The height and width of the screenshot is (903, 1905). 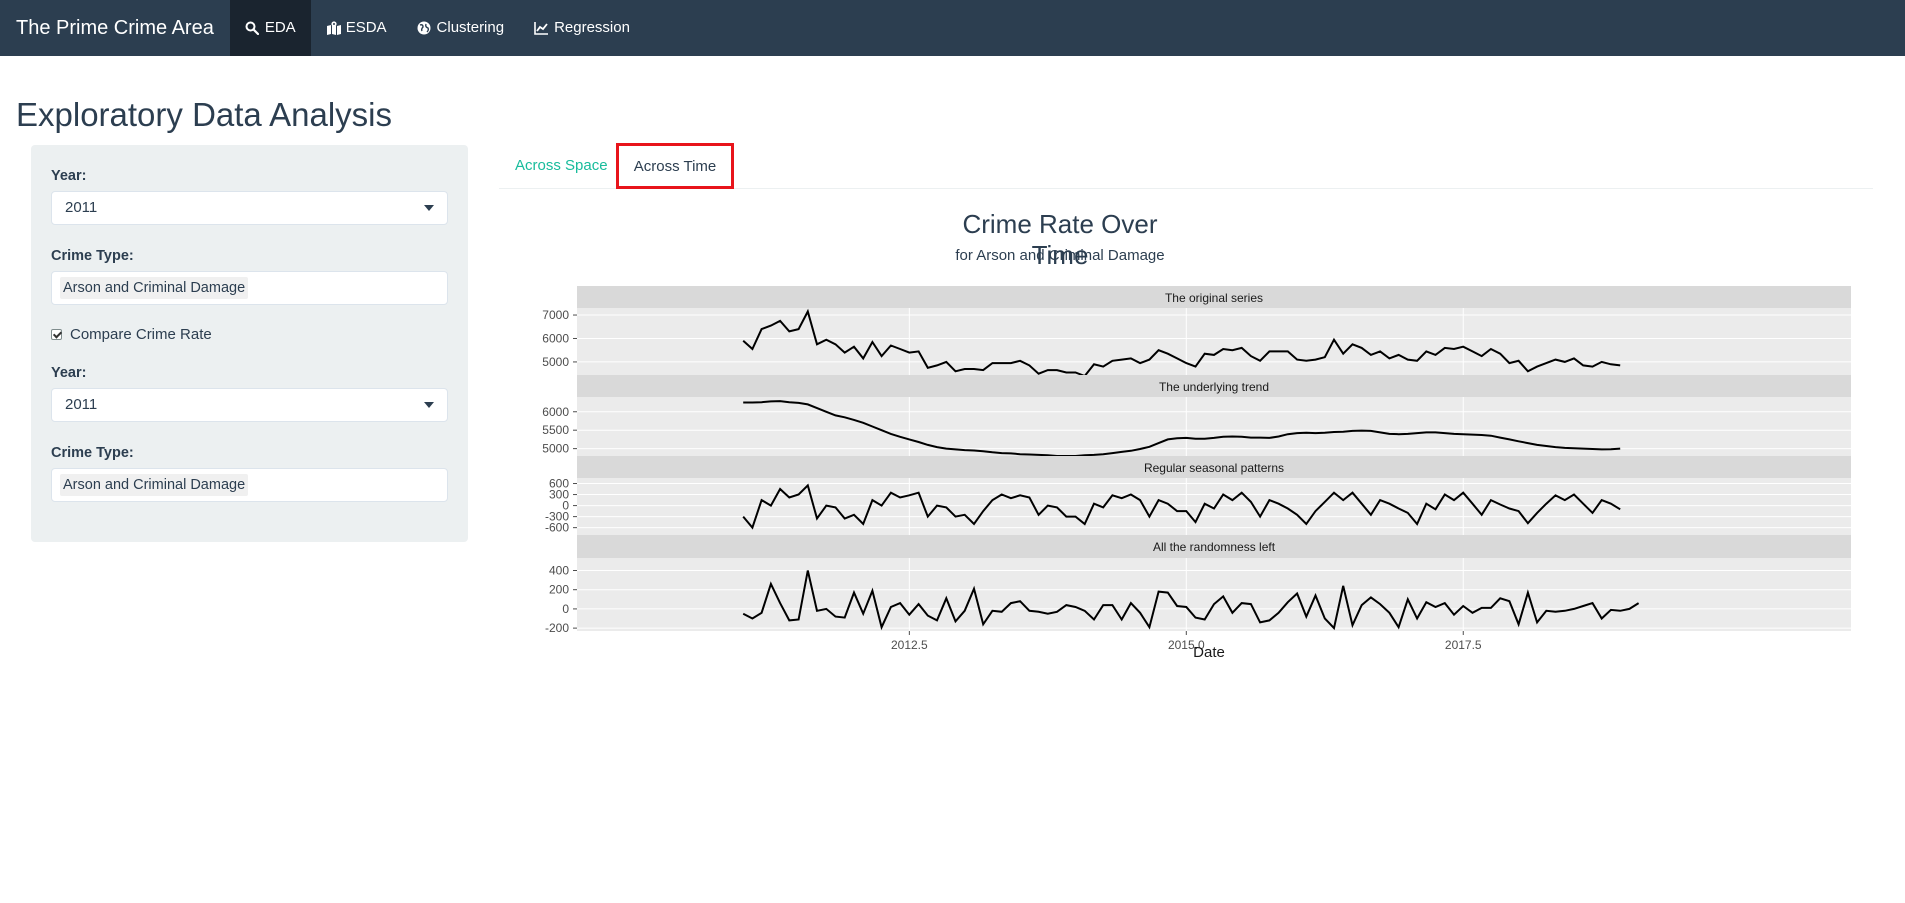 I want to click on nav-item-regression: Regression, so click(x=582, y=28).